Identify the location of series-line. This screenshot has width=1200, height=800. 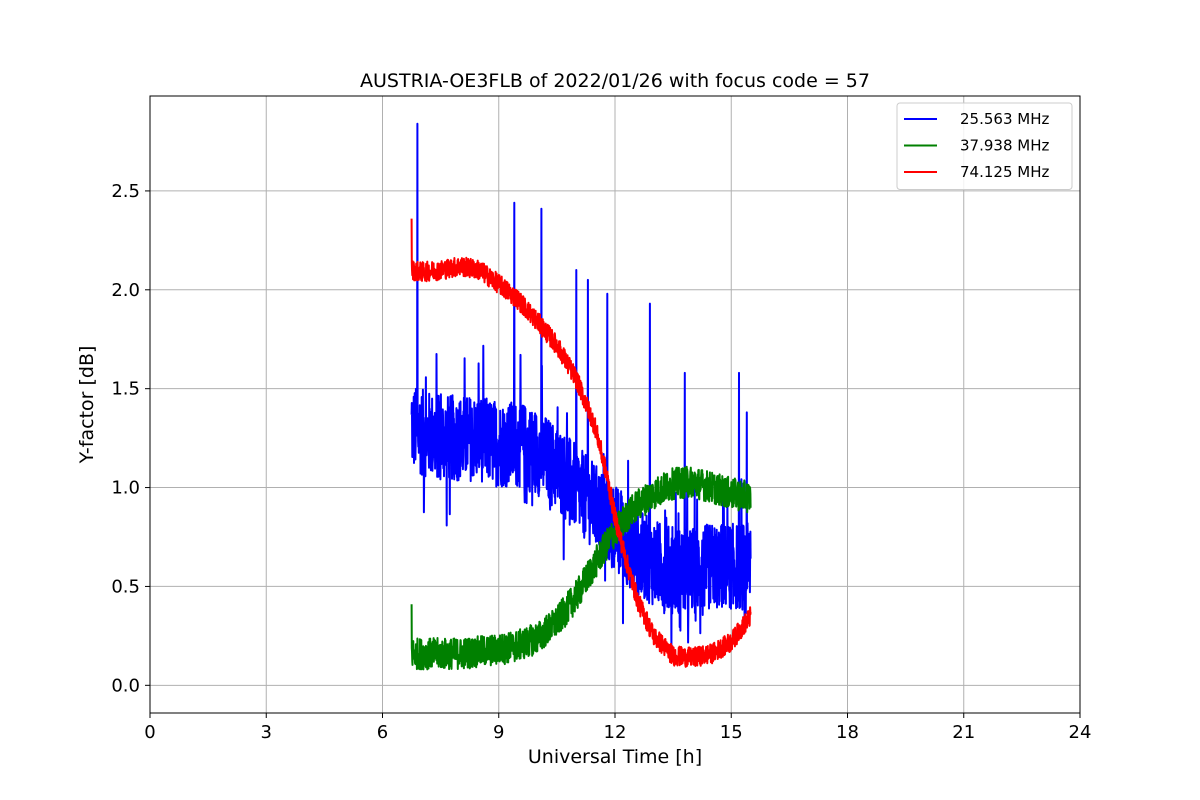
(581, 568).